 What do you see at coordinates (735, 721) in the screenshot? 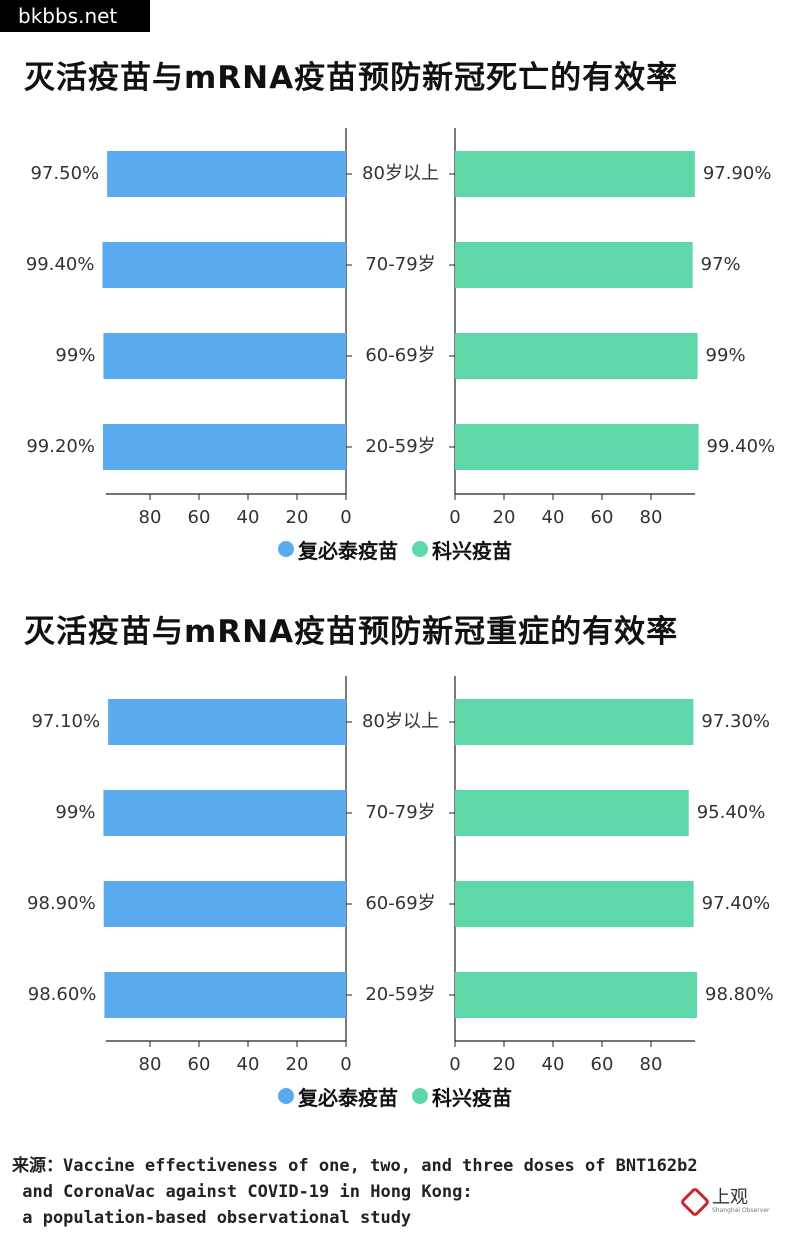
I see `value-label-right: 97.30%` at bounding box center [735, 721].